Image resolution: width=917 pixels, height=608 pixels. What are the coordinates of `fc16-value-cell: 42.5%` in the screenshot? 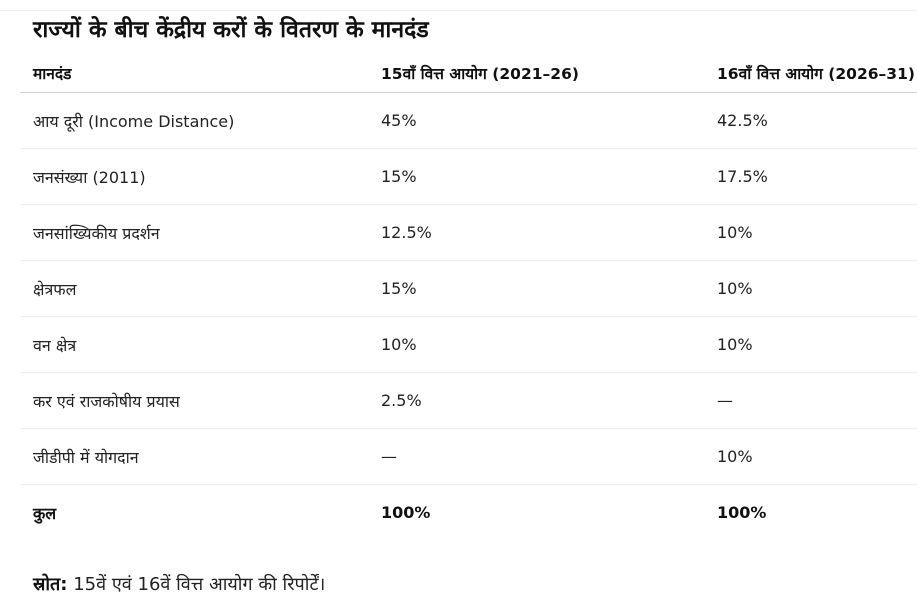 It's located at (810, 120).